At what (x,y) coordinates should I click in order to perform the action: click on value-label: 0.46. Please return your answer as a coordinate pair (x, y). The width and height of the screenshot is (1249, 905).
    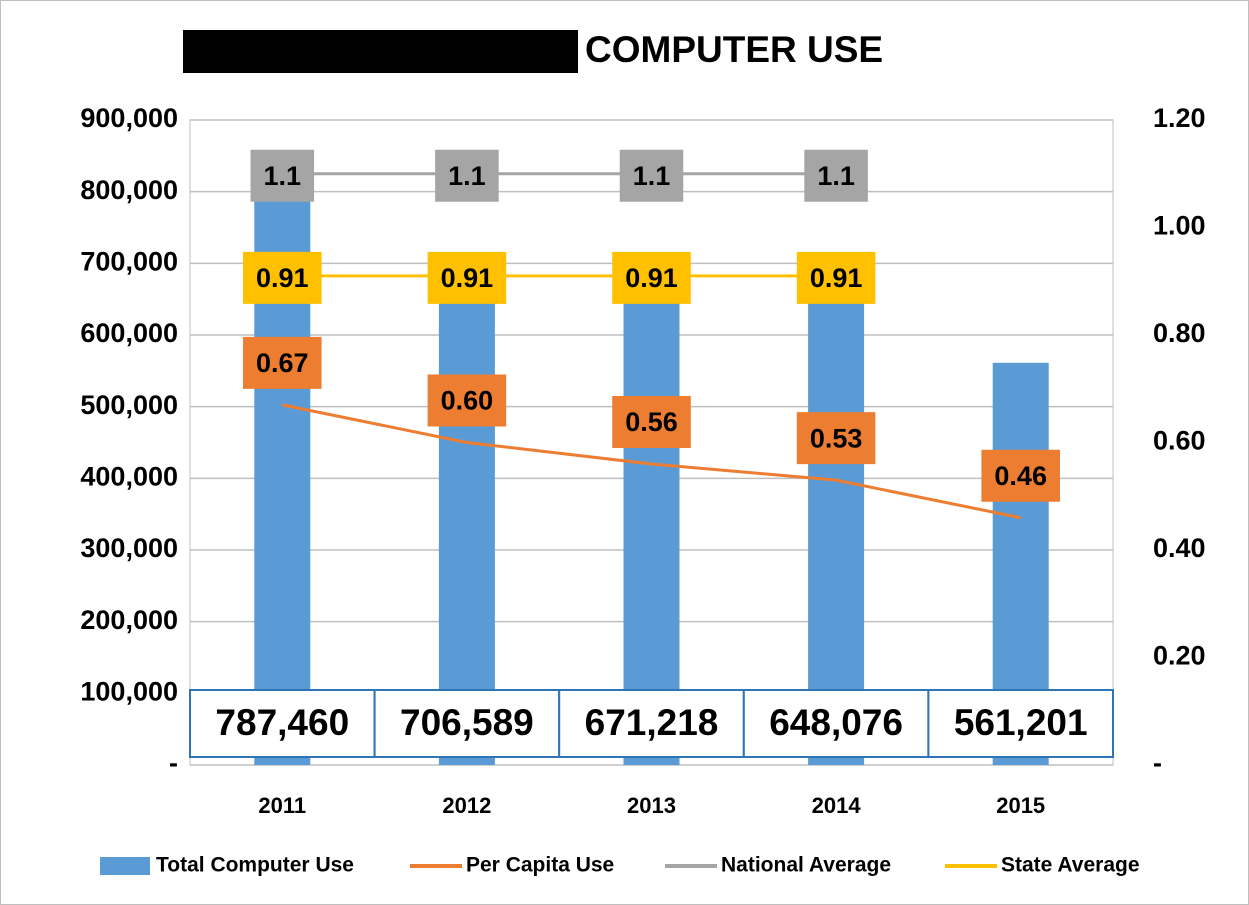
    Looking at the image, I should click on (1020, 475).